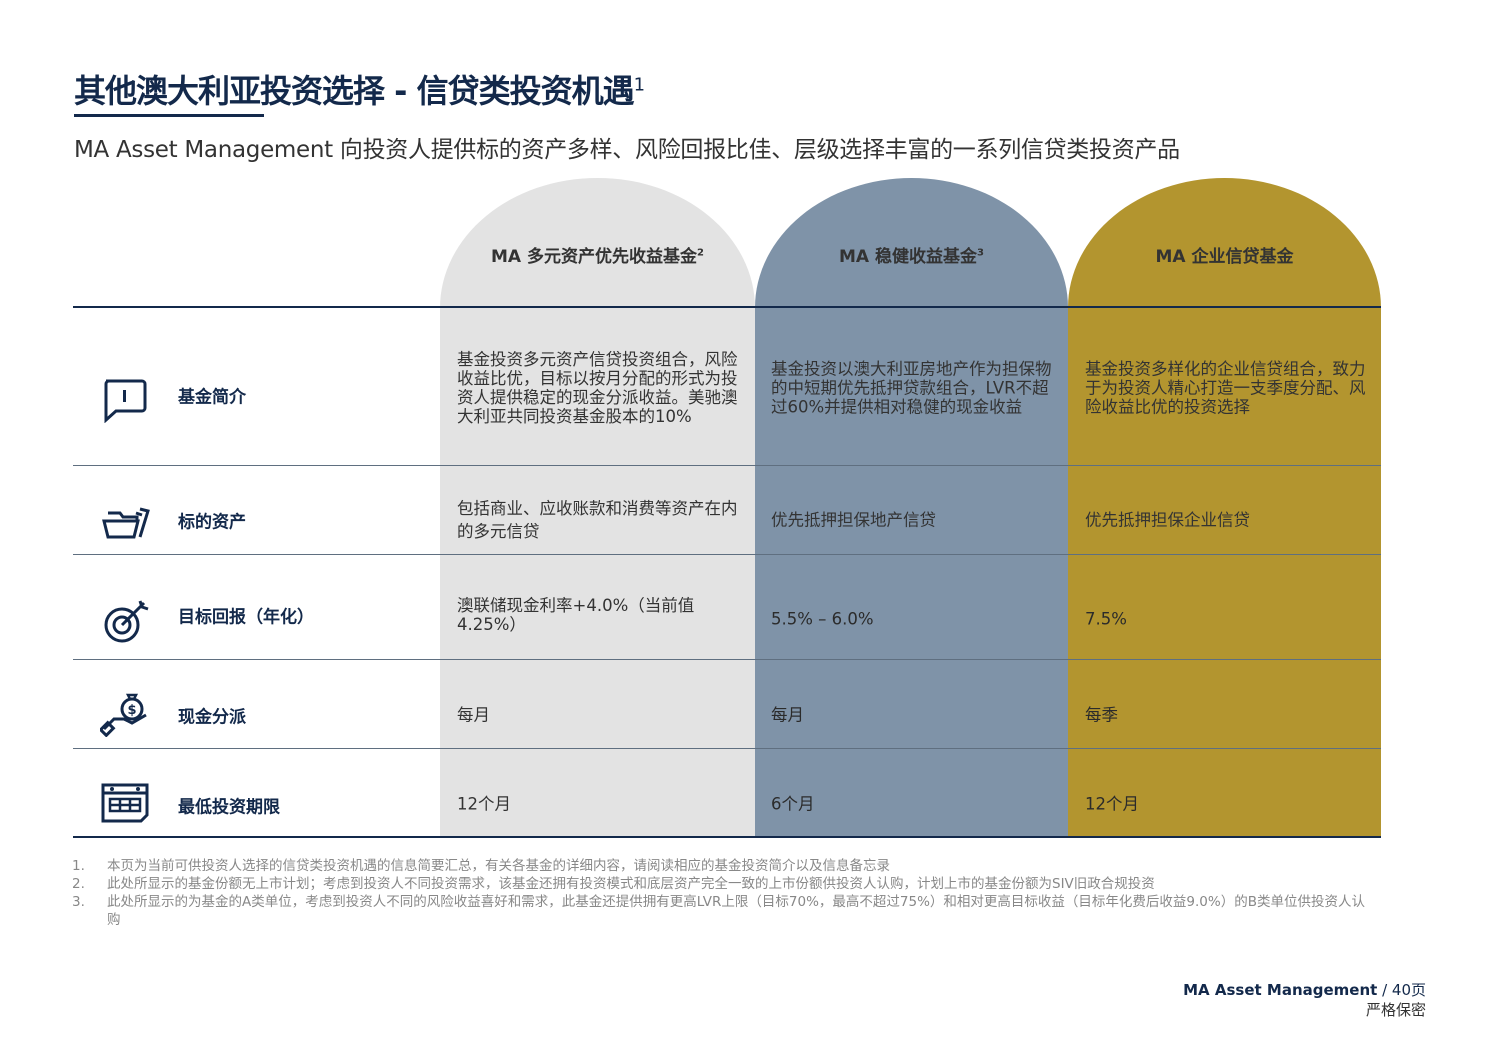  What do you see at coordinates (1224, 507) in the screenshot?
I see `column-bg-corporate-credit` at bounding box center [1224, 507].